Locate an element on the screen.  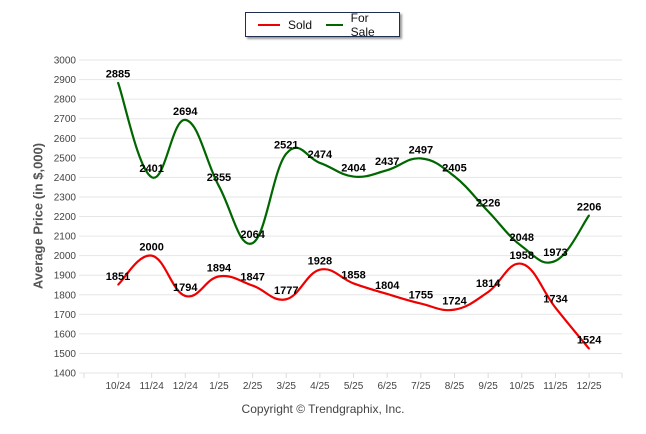
legend: Sold For Sale is located at coordinates (322, 25).